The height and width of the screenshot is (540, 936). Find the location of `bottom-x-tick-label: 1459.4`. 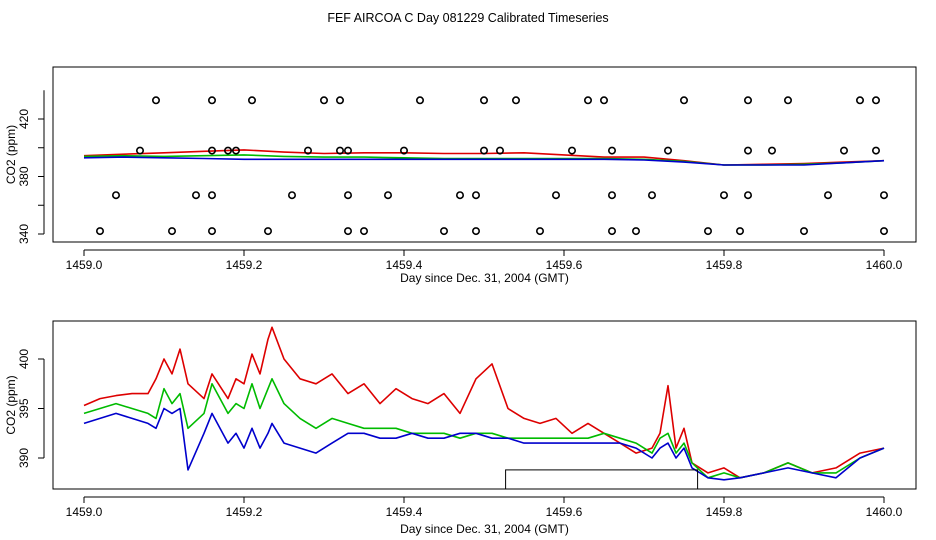

bottom-x-tick-label: 1459.4 is located at coordinates (404, 512).